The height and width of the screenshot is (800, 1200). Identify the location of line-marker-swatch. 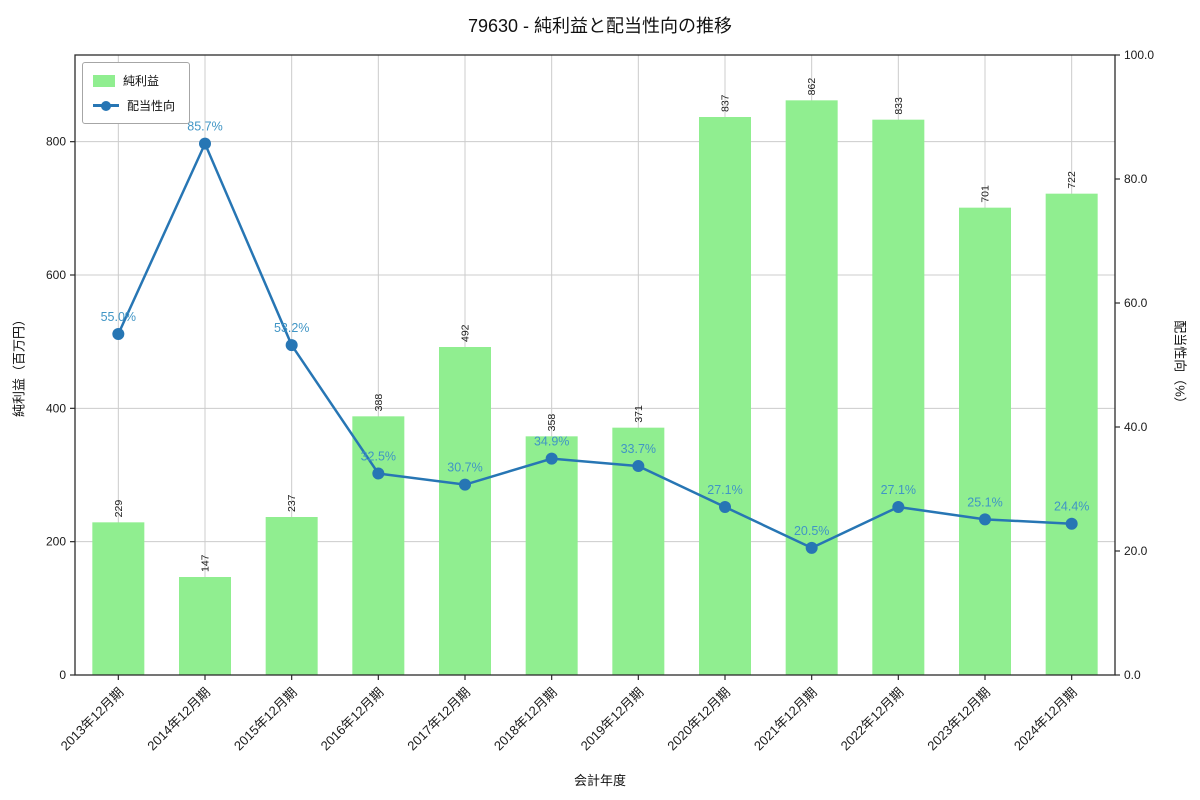
(106, 105).